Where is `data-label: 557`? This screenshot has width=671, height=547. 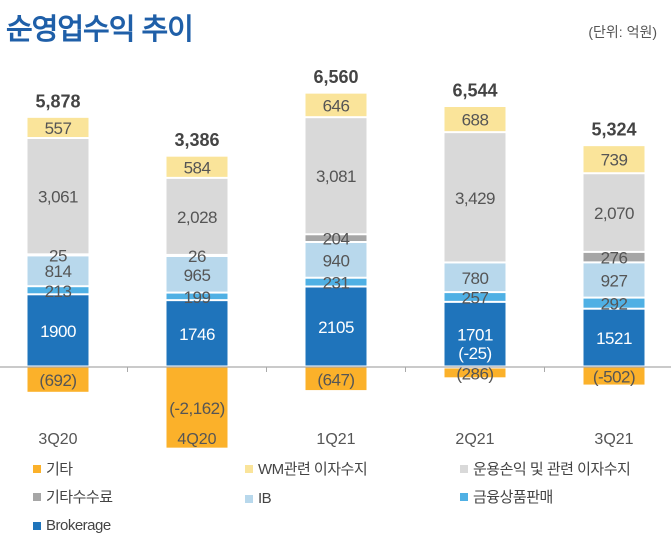
data-label: 557 is located at coordinates (58, 128).